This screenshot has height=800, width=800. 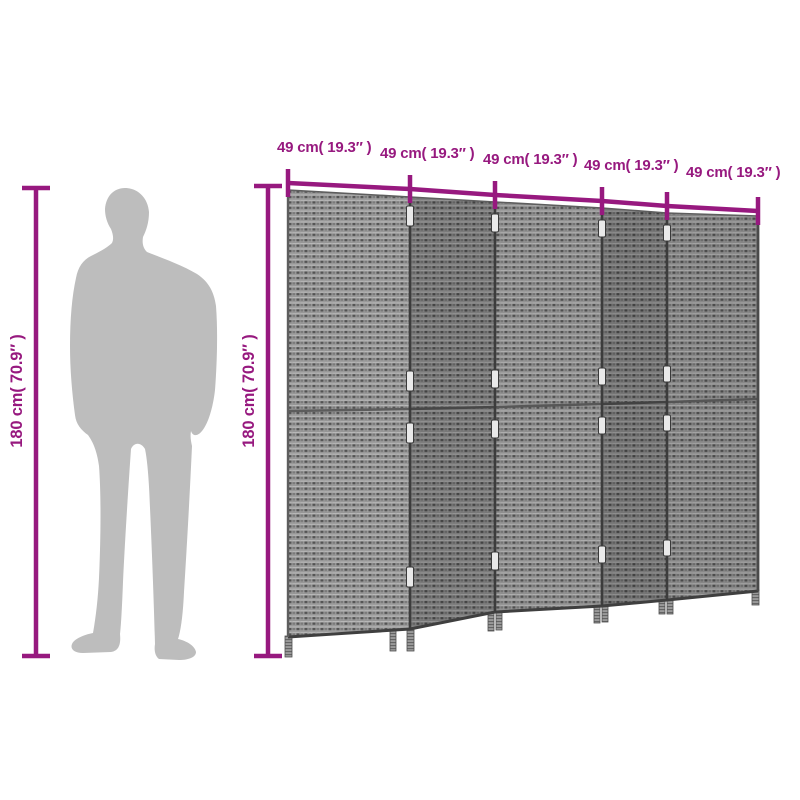 I want to click on divider-height-label-group: 180 cm( 70.9″ ), so click(x=249, y=390).